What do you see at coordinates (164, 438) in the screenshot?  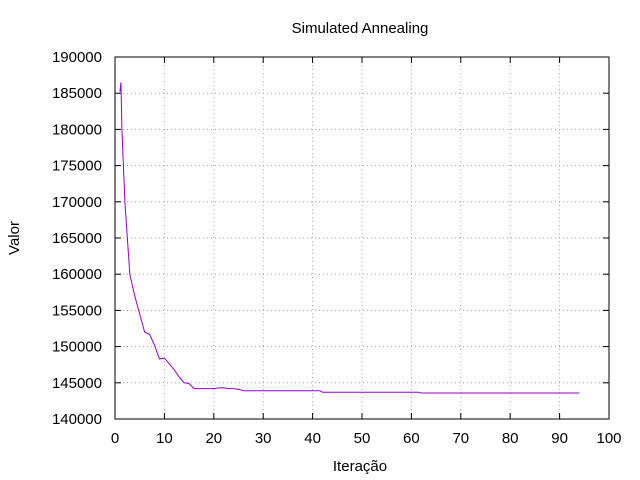 I see `x-tick-label: 10` at bounding box center [164, 438].